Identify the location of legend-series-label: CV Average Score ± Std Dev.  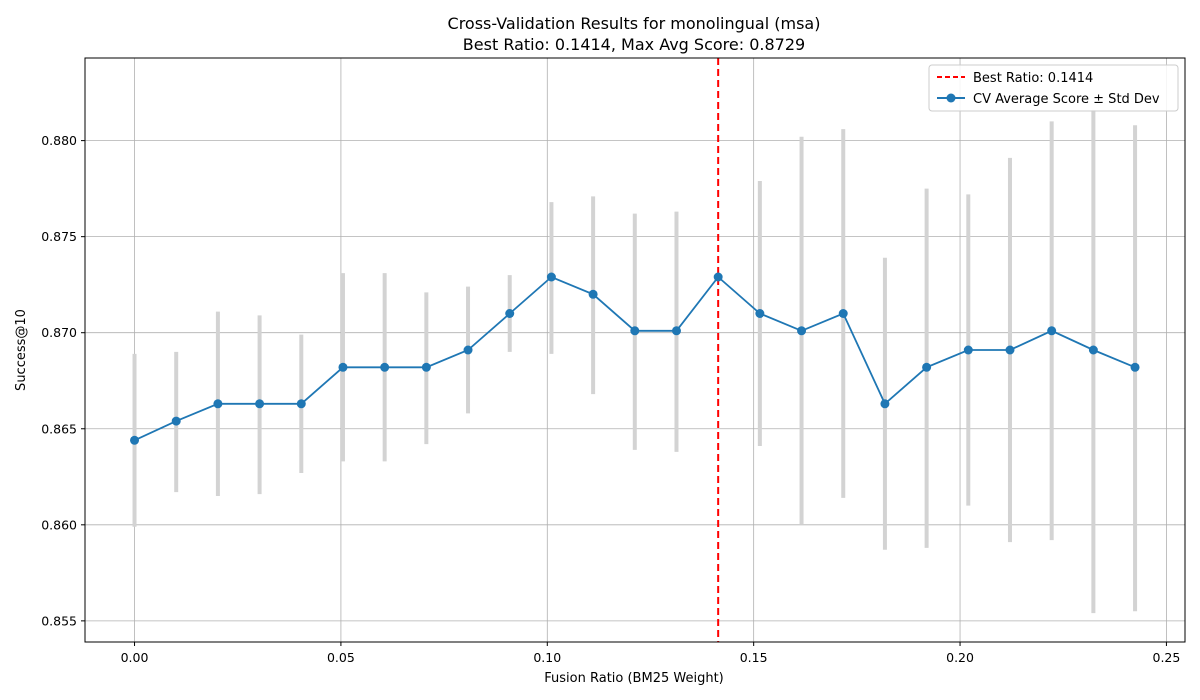
(1066, 99).